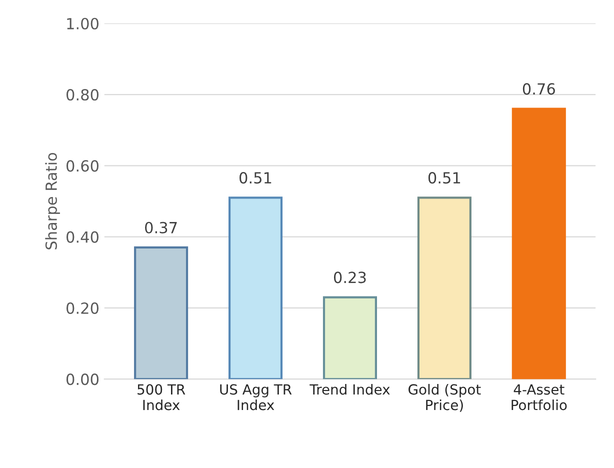 The height and width of the screenshot is (468, 614). I want to click on data-label: 0.37, so click(161, 228).